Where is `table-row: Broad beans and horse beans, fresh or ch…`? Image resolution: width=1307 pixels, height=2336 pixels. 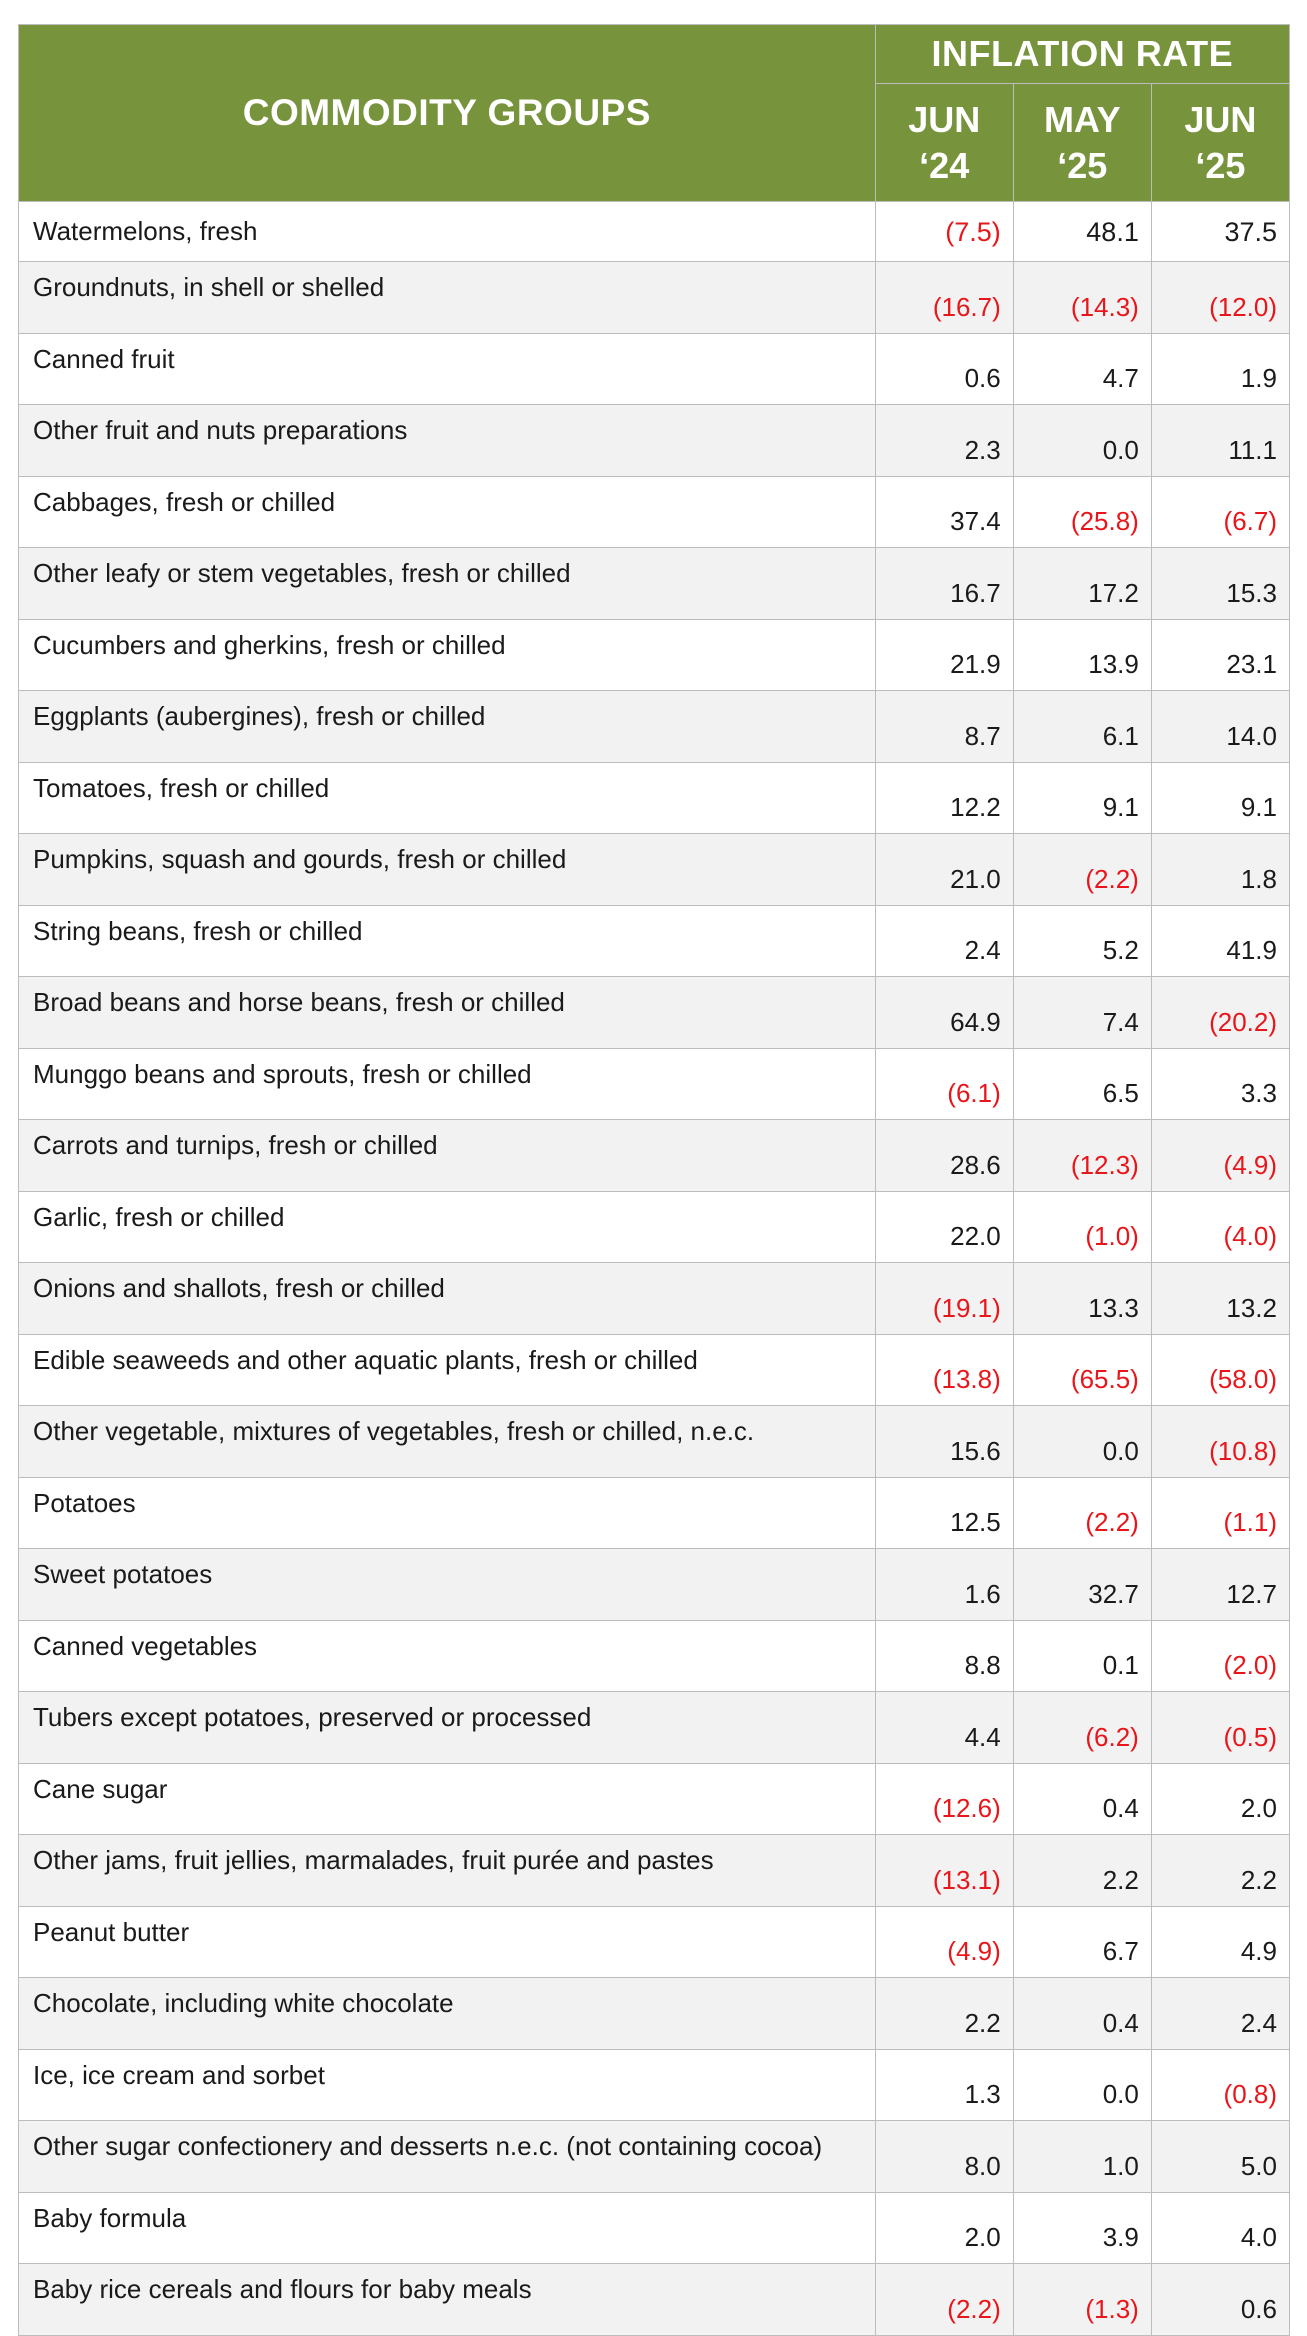 table-row: Broad beans and horse beans, fresh or ch… is located at coordinates (654, 1012).